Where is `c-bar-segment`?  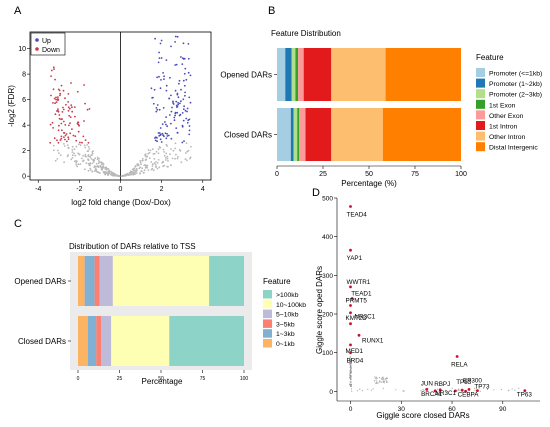
c-bar-segment is located at coordinates (81, 281).